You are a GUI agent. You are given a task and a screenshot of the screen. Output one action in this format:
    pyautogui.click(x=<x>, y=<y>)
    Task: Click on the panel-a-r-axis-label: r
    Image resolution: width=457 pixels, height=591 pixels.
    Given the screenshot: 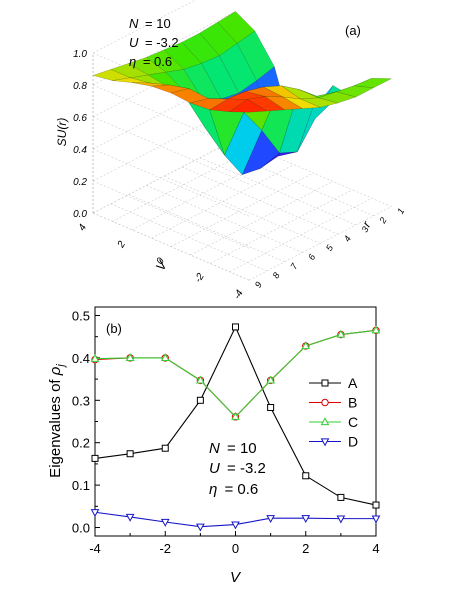 What is the action you would take?
    pyautogui.click(x=366, y=223)
    